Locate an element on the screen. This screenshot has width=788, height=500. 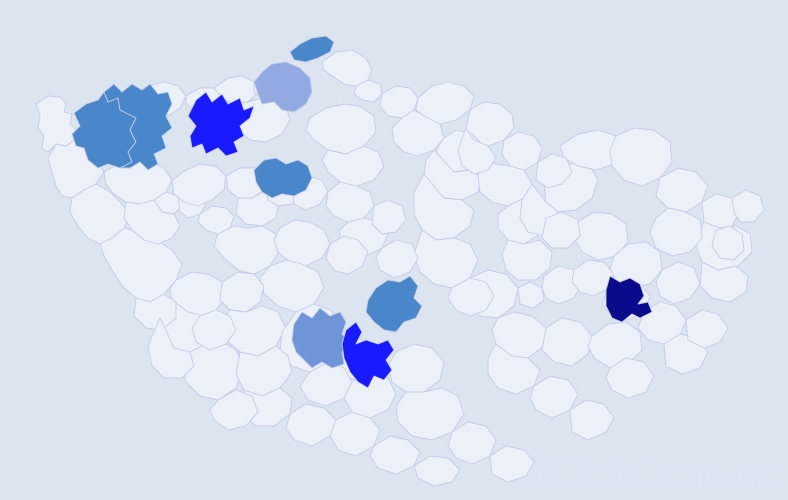
district-louny-highlight is located at coordinates (221, 124).